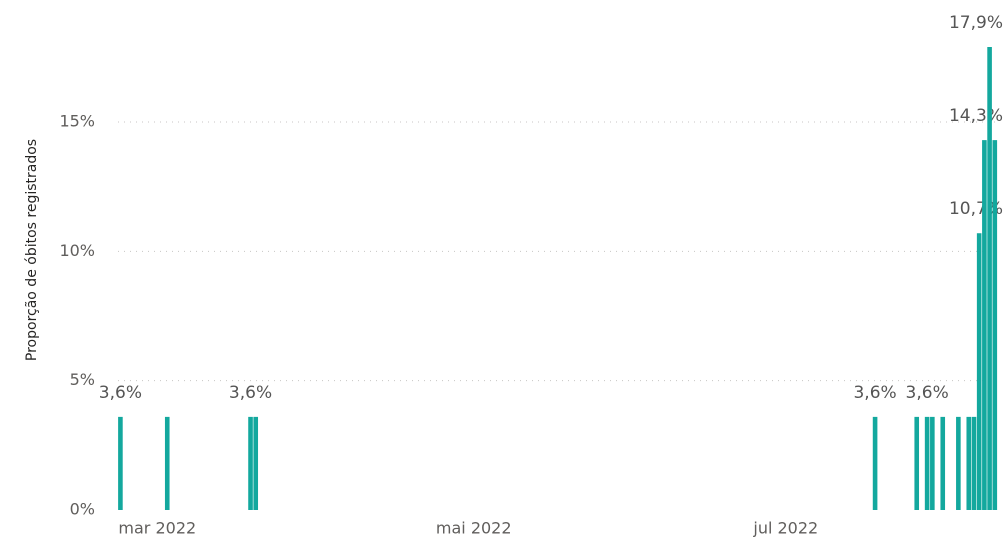  What do you see at coordinates (32, 250) in the screenshot?
I see `y-axis-title: Proporção de óbitos registrados` at bounding box center [32, 250].